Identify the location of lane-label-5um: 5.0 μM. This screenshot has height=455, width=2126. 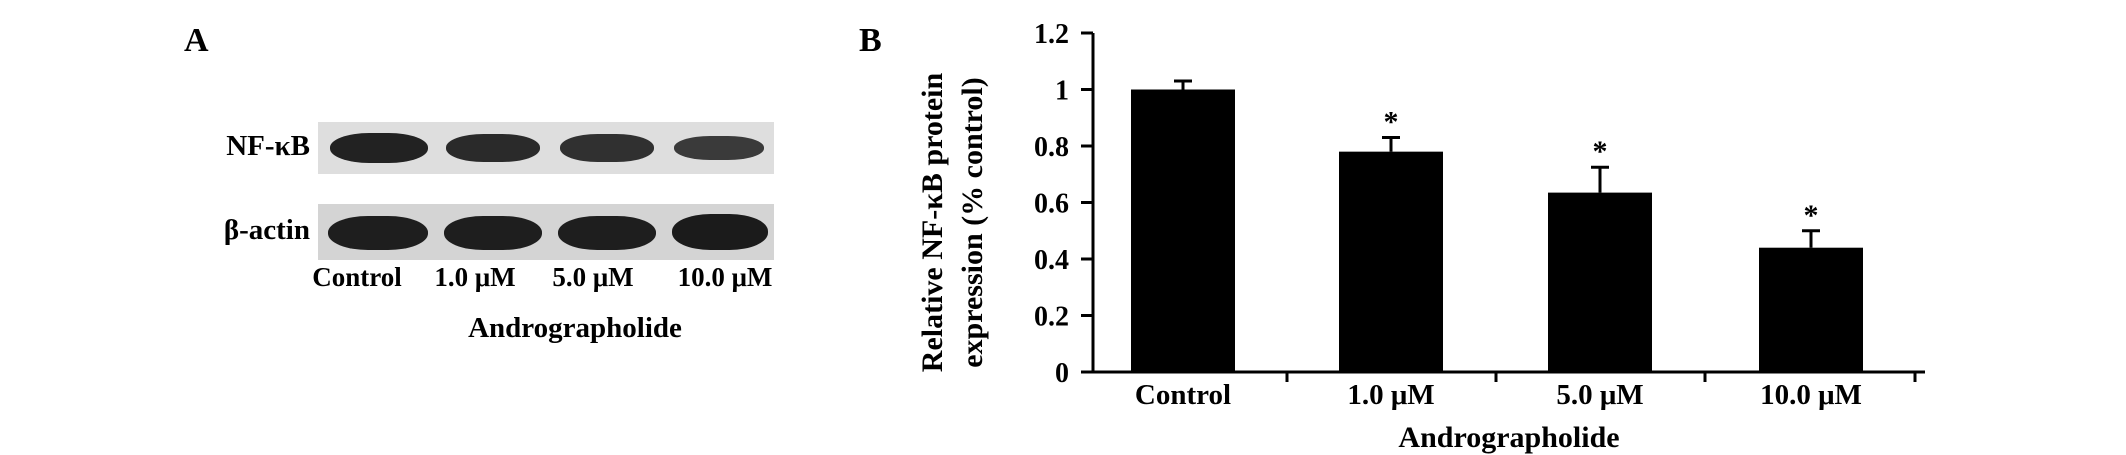
(593, 277).